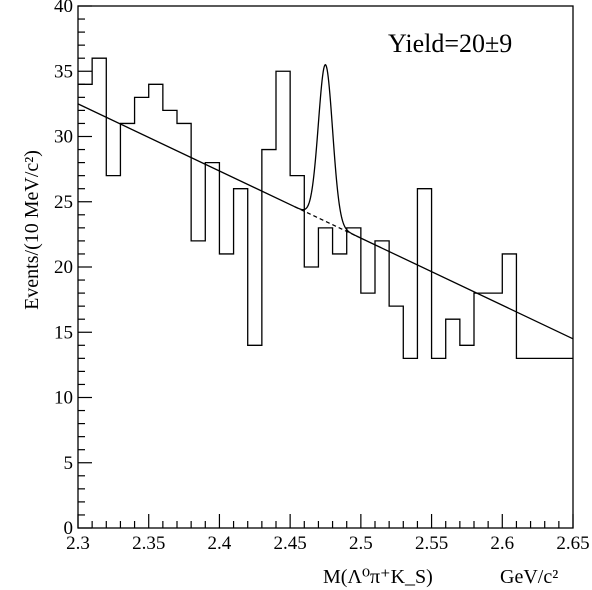  I want to click on x-tick-label: 2.5, so click(361, 543).